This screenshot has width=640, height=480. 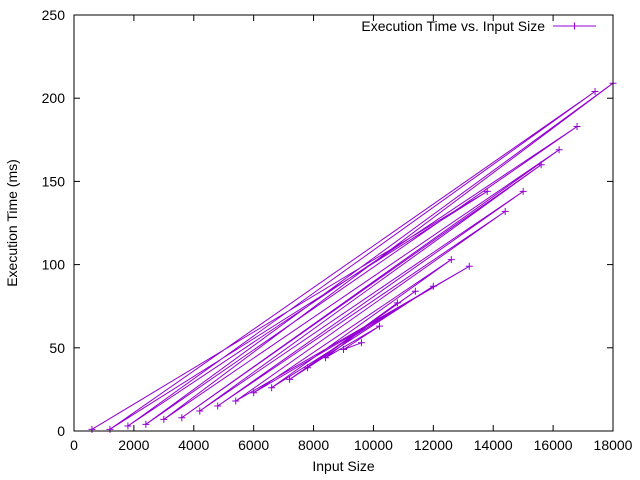 I want to click on x-axis-label: Input Size, so click(x=343, y=466).